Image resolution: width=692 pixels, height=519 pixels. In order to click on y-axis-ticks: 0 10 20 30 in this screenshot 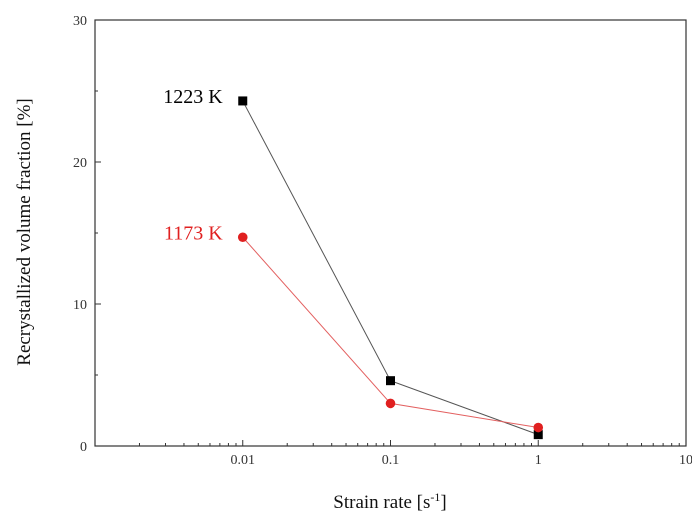, I will do `click(87, 234)`.